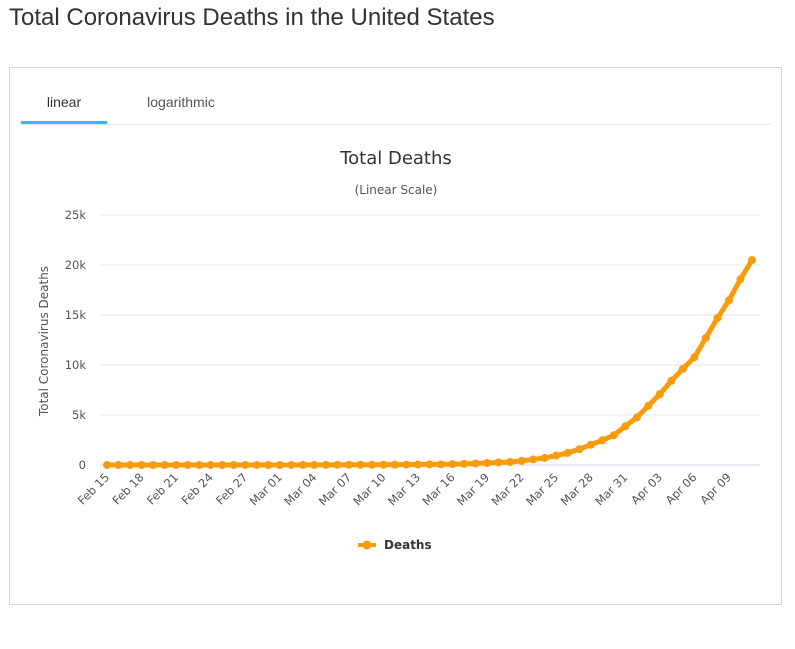 The image size is (795, 649). Describe the element at coordinates (508, 489) in the screenshot. I see `x-tick-label: Mar 22` at that location.